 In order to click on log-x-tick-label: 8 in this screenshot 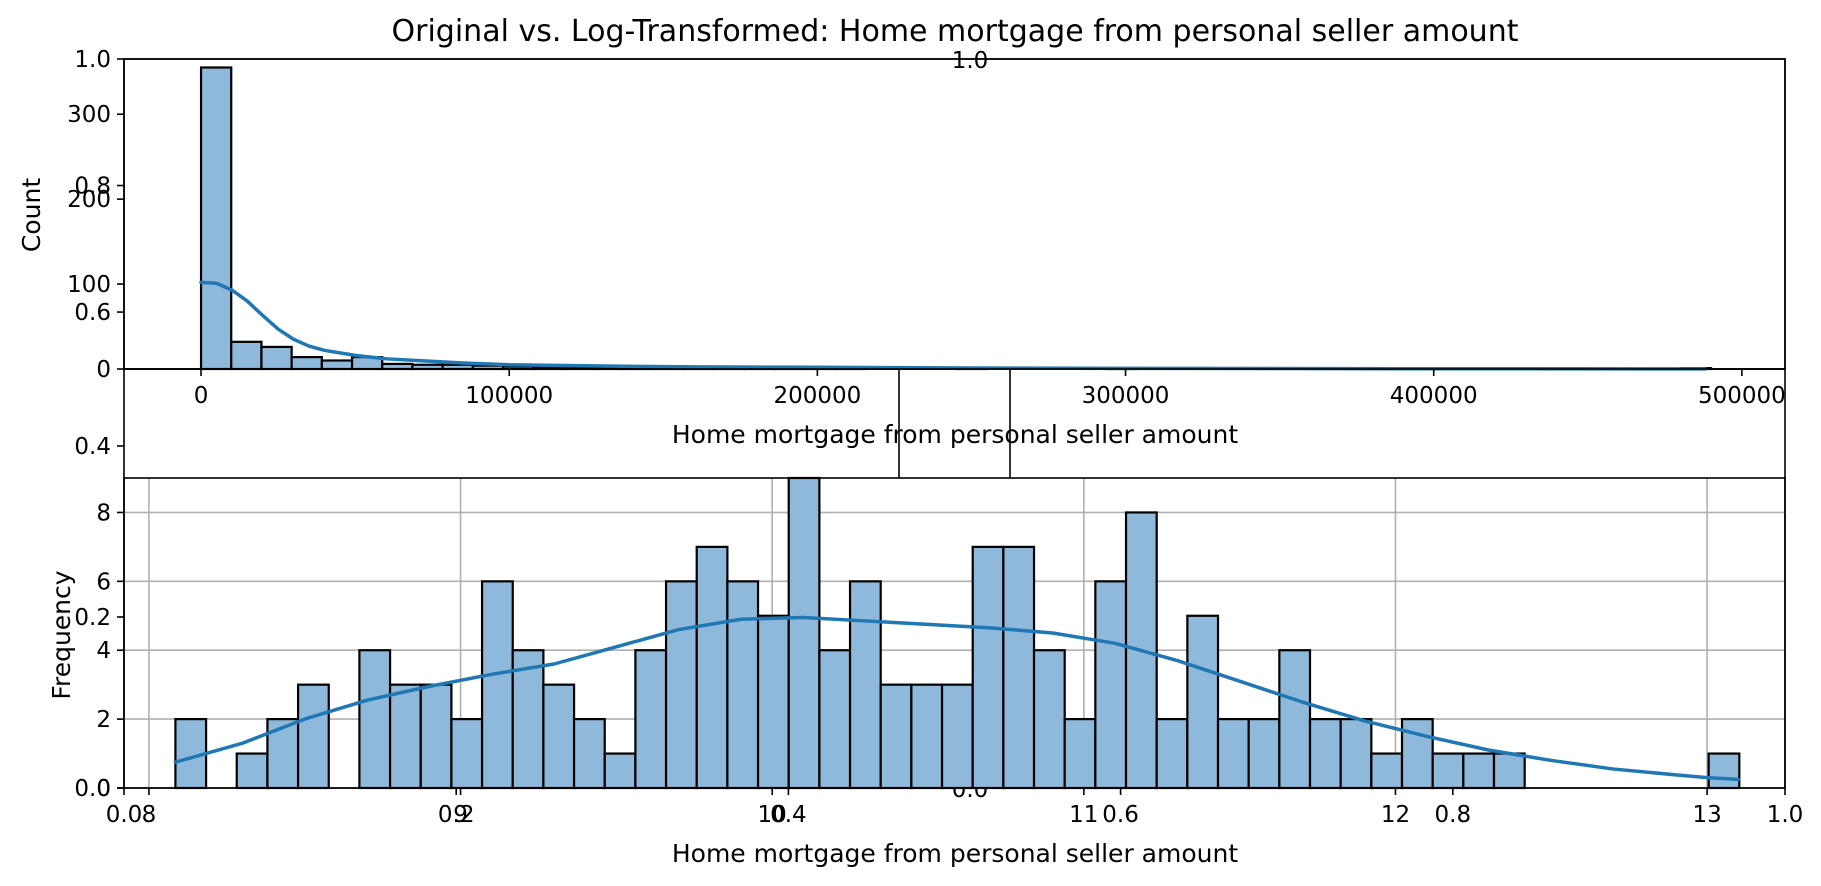, I will do `click(149, 815)`.